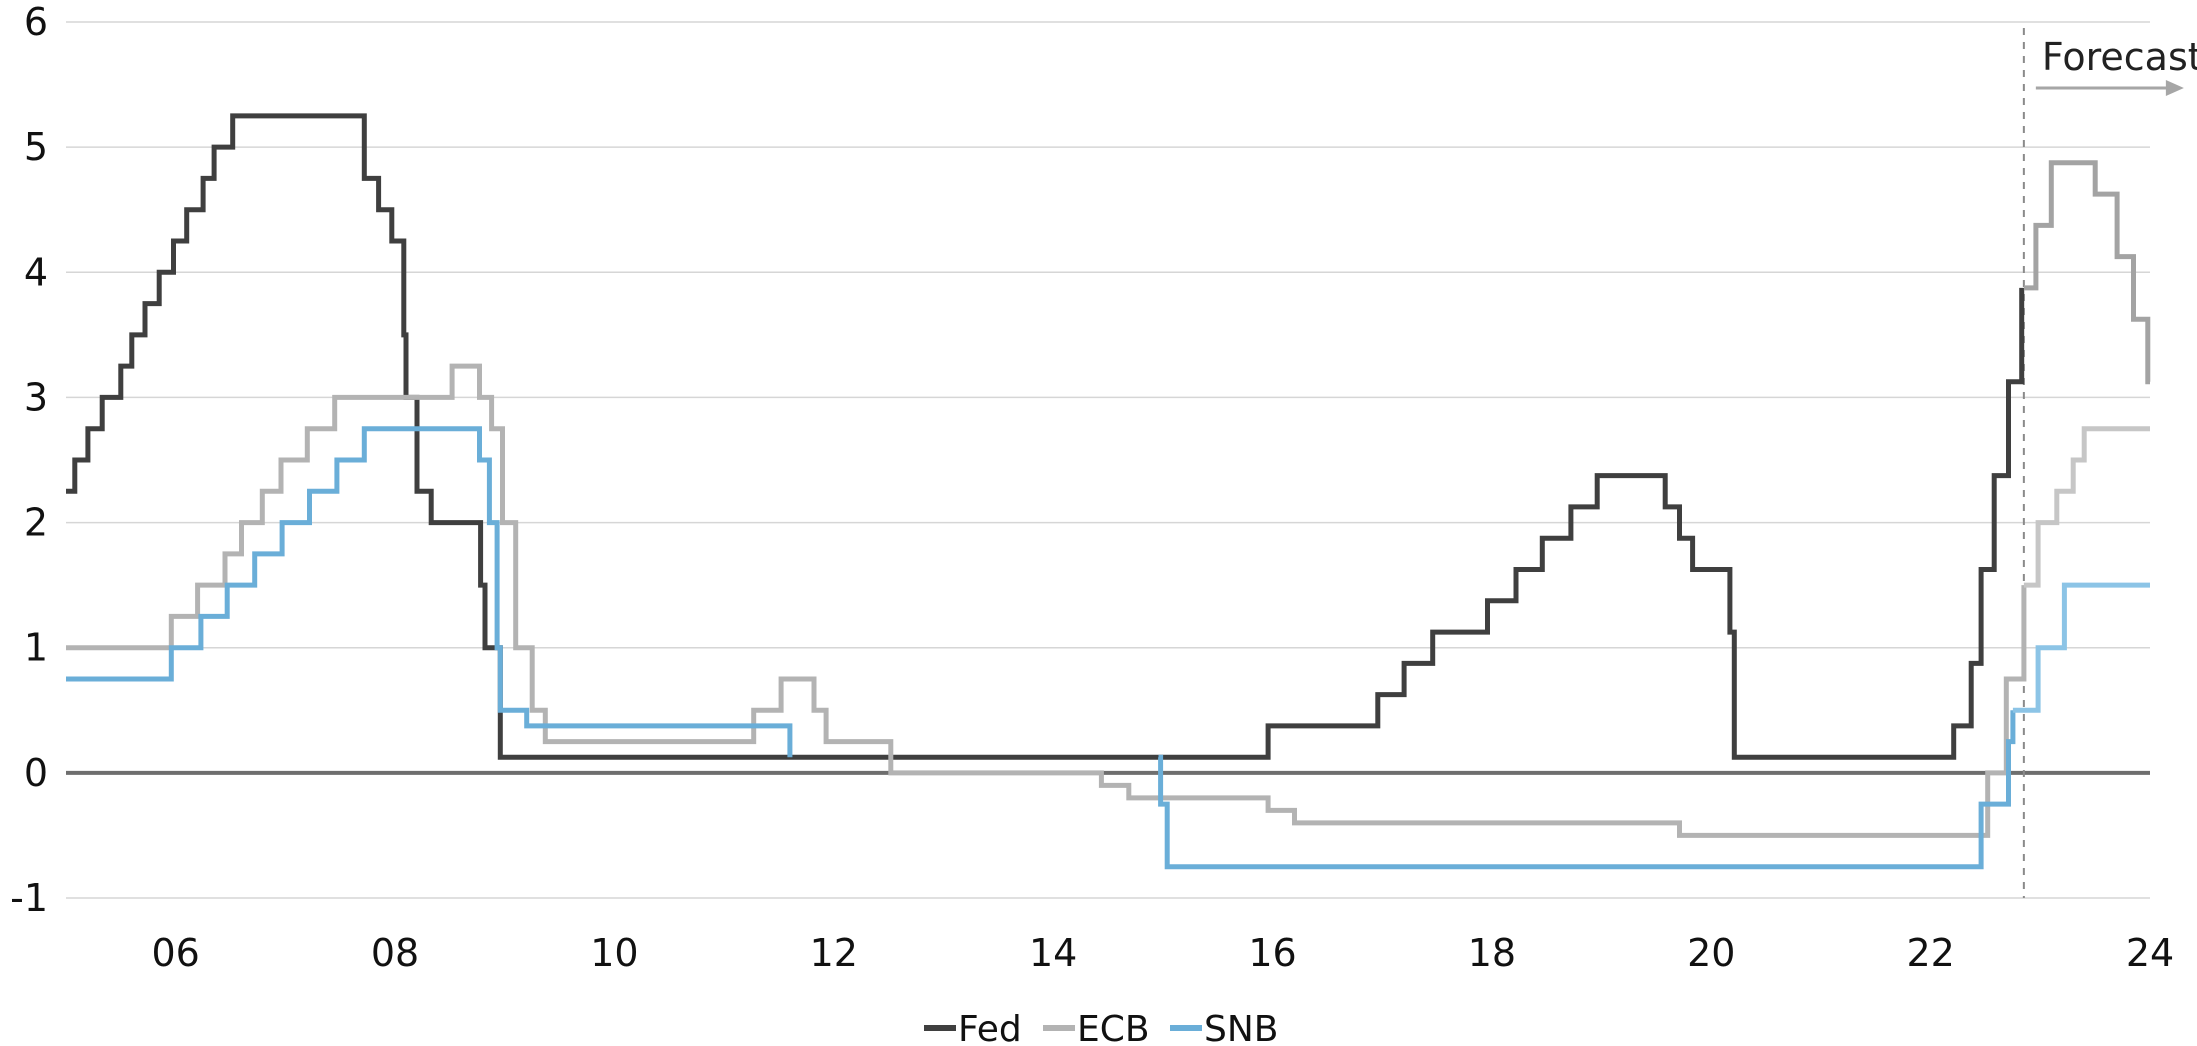  Describe the element at coordinates (2150, 953) in the screenshot. I see `x-tick-label: 24` at that location.